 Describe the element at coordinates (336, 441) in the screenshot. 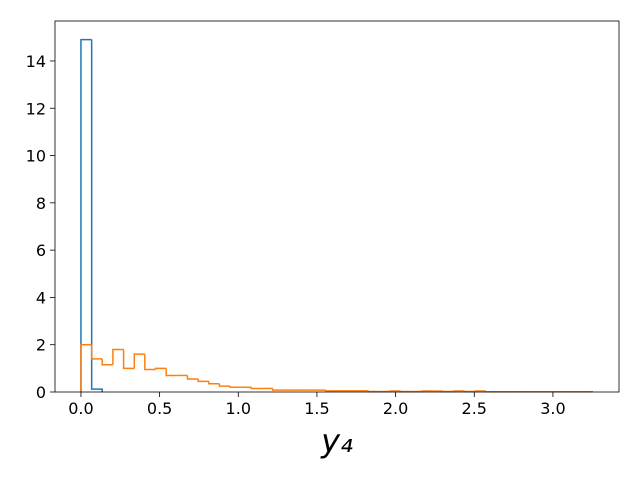

I see `x-axis-label: y₄` at that location.